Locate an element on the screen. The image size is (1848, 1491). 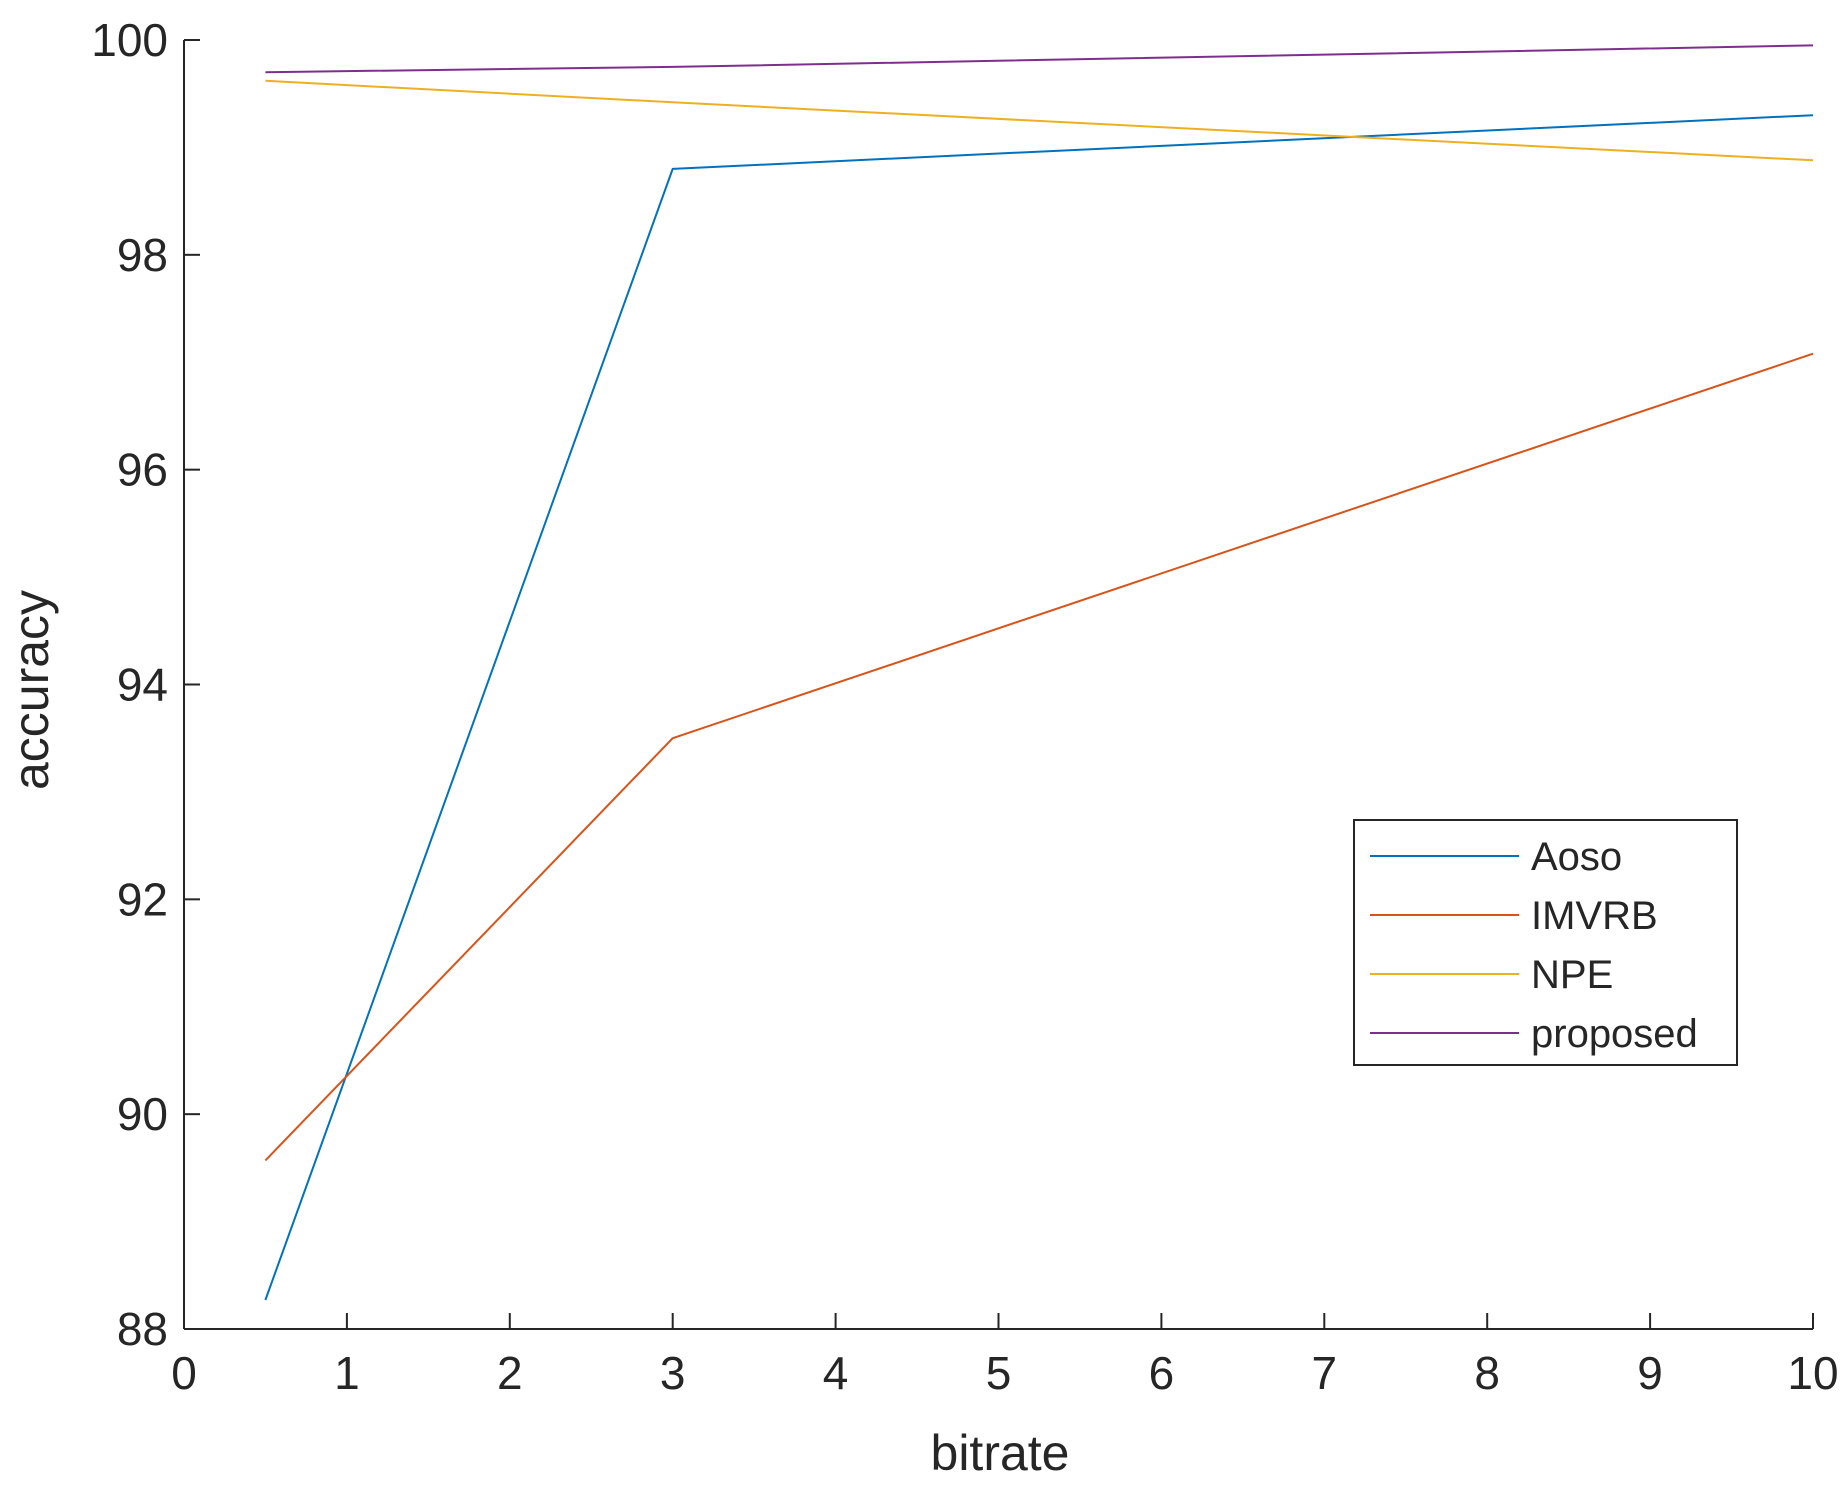
y-tick-label: 92 is located at coordinates (142, 899).